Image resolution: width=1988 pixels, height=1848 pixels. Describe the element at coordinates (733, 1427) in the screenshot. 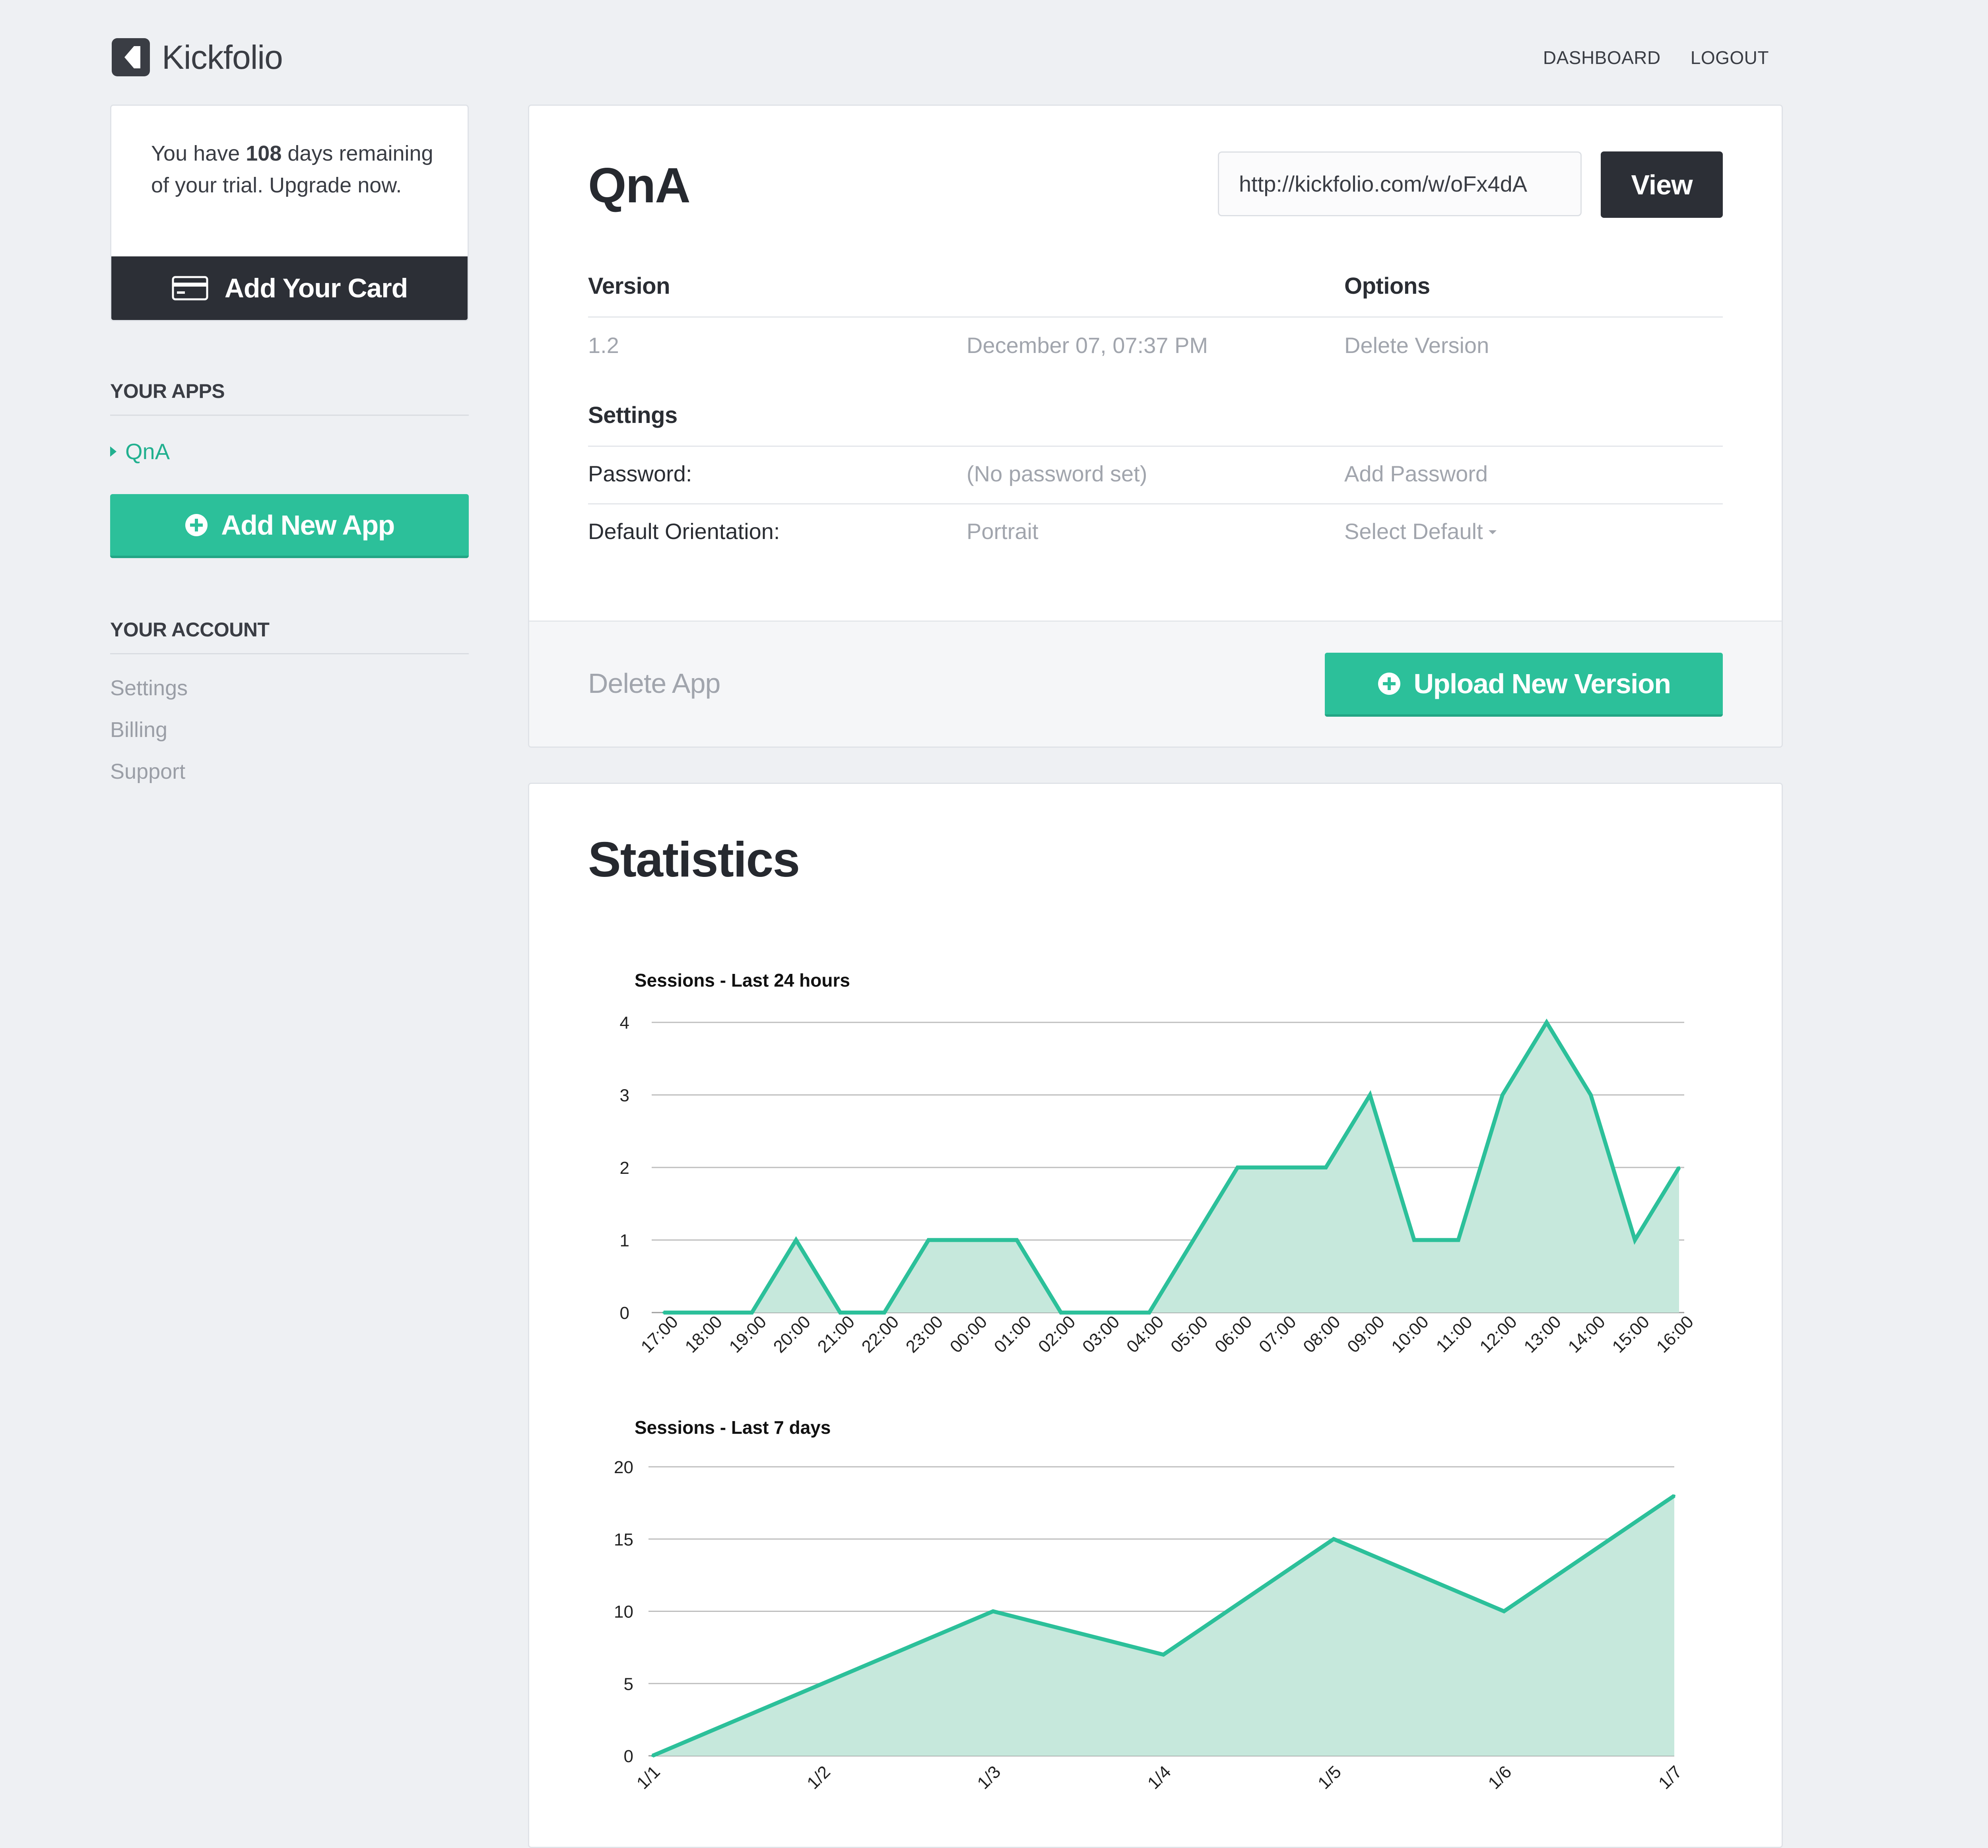

I see `chart-title: Sessions - Last 7 days` at that location.